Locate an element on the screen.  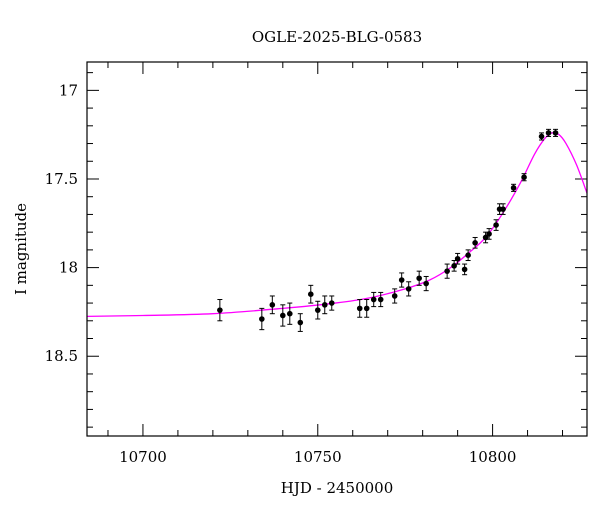
chart-title: OGLE-2025-BLG-0583 is located at coordinates (337, 37).